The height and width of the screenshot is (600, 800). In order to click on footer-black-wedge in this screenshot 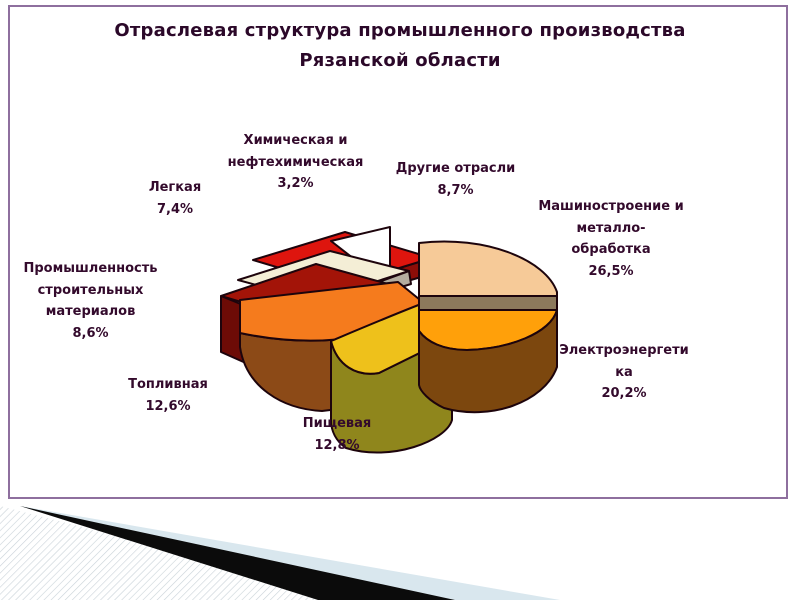, I will do `click(237, 553)`.